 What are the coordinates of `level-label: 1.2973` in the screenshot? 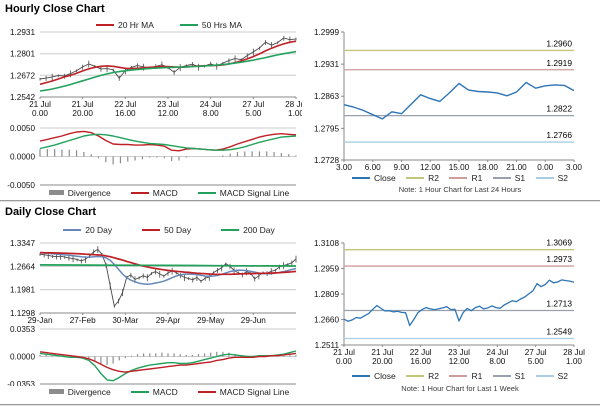 It's located at (559, 259).